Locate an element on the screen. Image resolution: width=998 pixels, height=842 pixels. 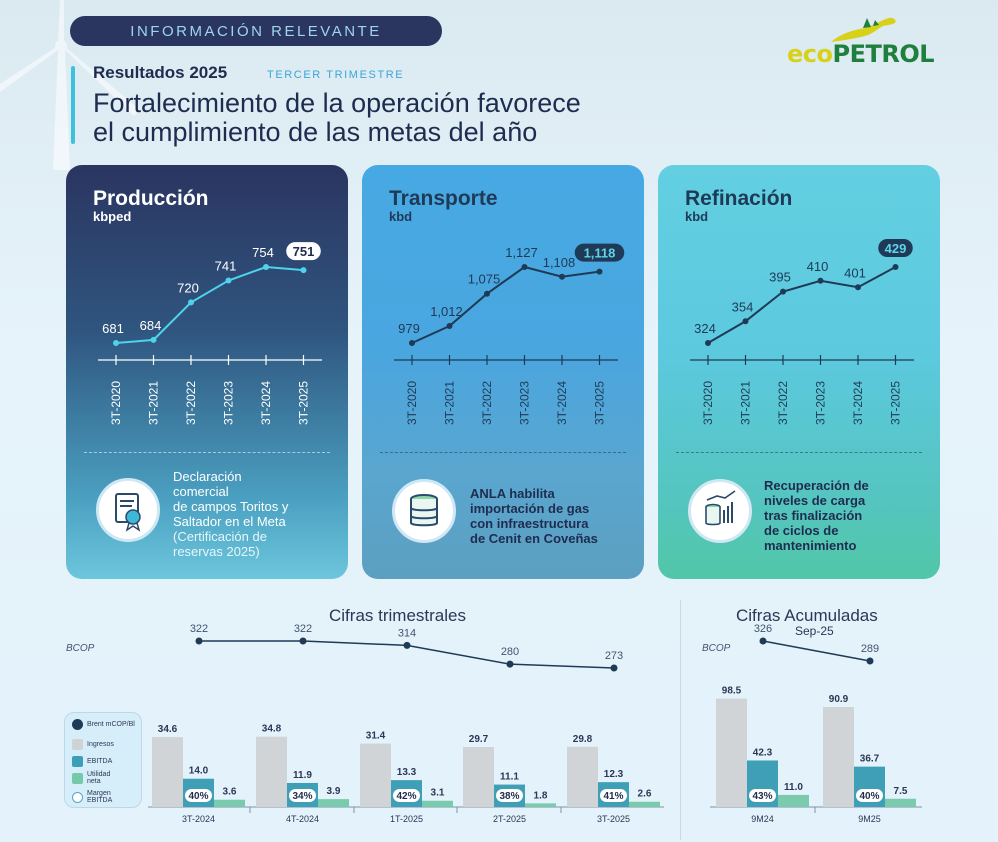
x-tick-label: 1T-2025 is located at coordinates (406, 819).